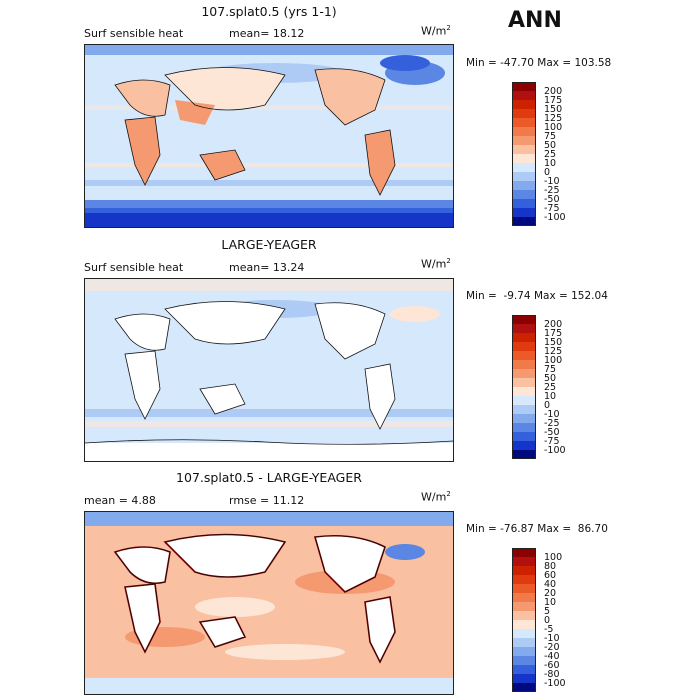 Image resolution: width=700 pixels, height=700 pixels. Describe the element at coordinates (550, 584) in the screenshot. I see `colorbar-tick-label: 40` at that location.